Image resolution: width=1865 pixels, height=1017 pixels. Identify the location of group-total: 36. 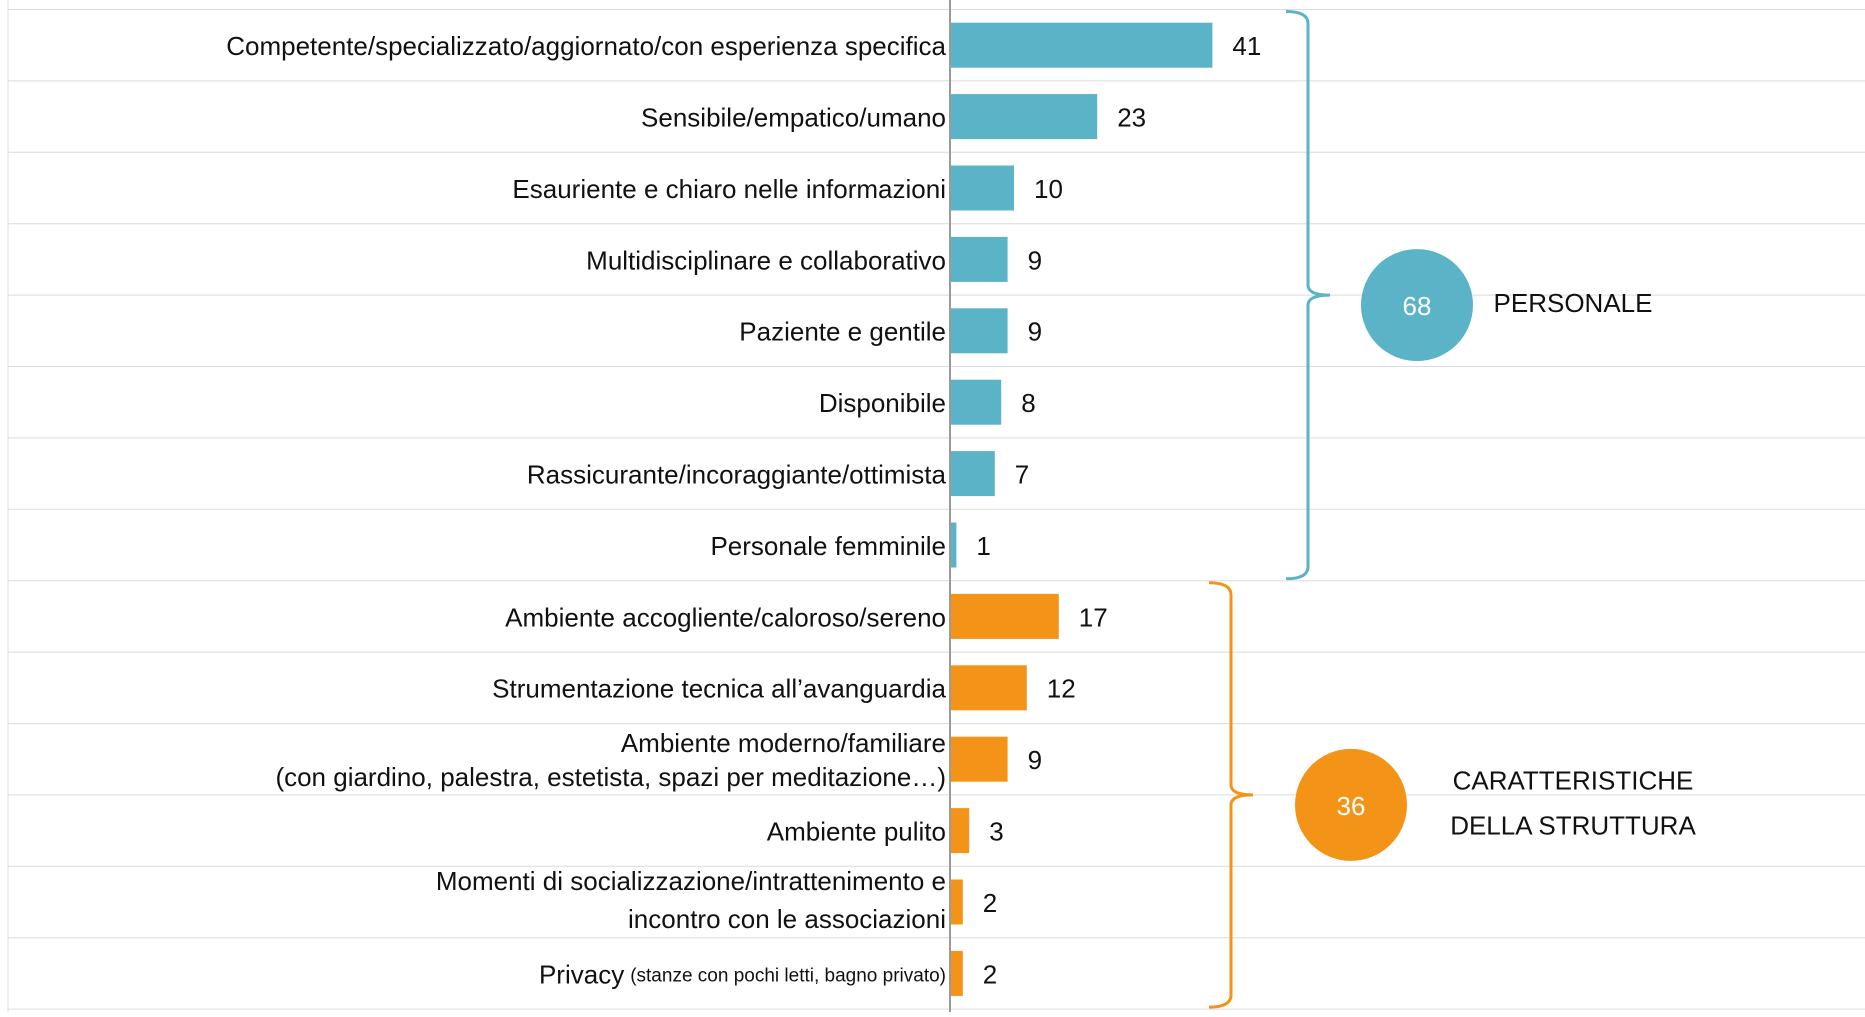
(1351, 806).